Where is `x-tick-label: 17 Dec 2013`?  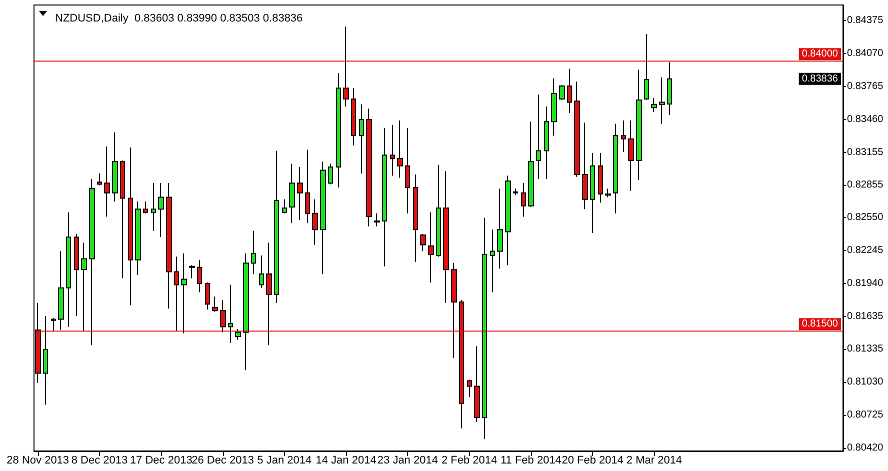 x-tick-label: 17 Dec 2013 is located at coordinates (161, 460).